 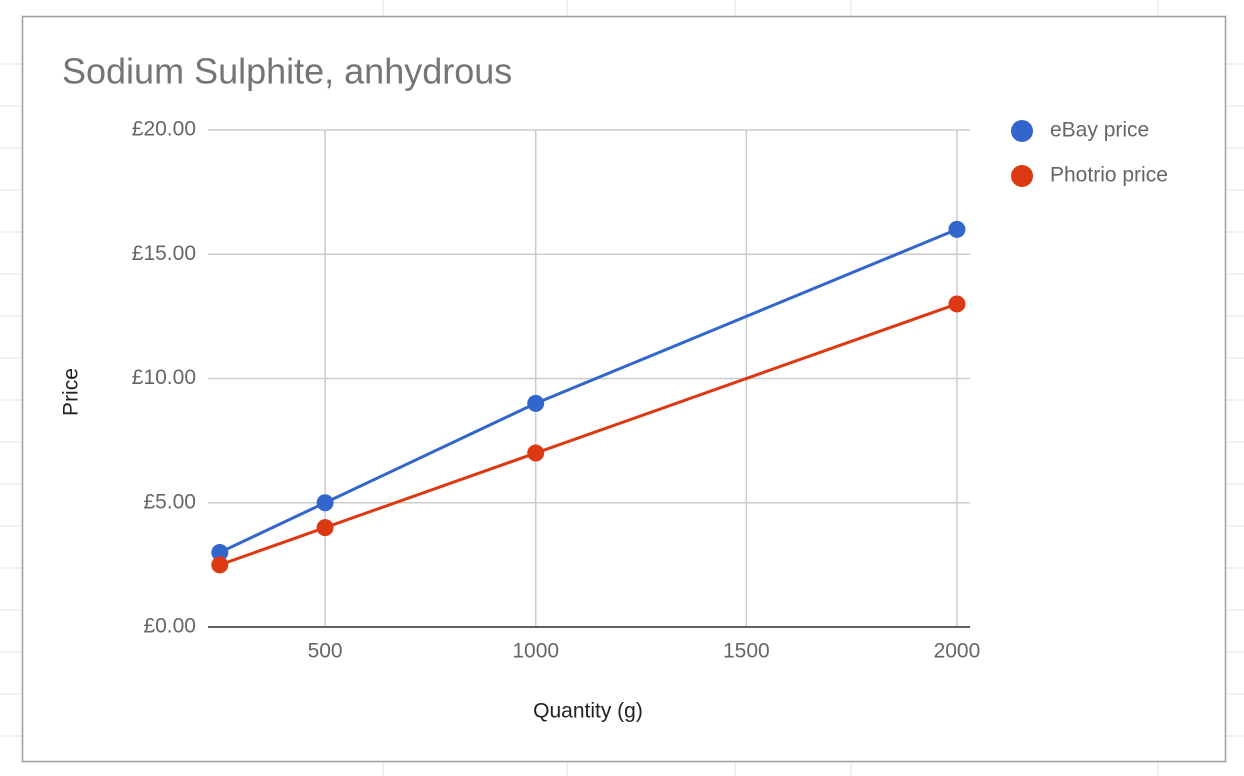 What do you see at coordinates (588, 711) in the screenshot?
I see `x-axis-label: Quantity (g)` at bounding box center [588, 711].